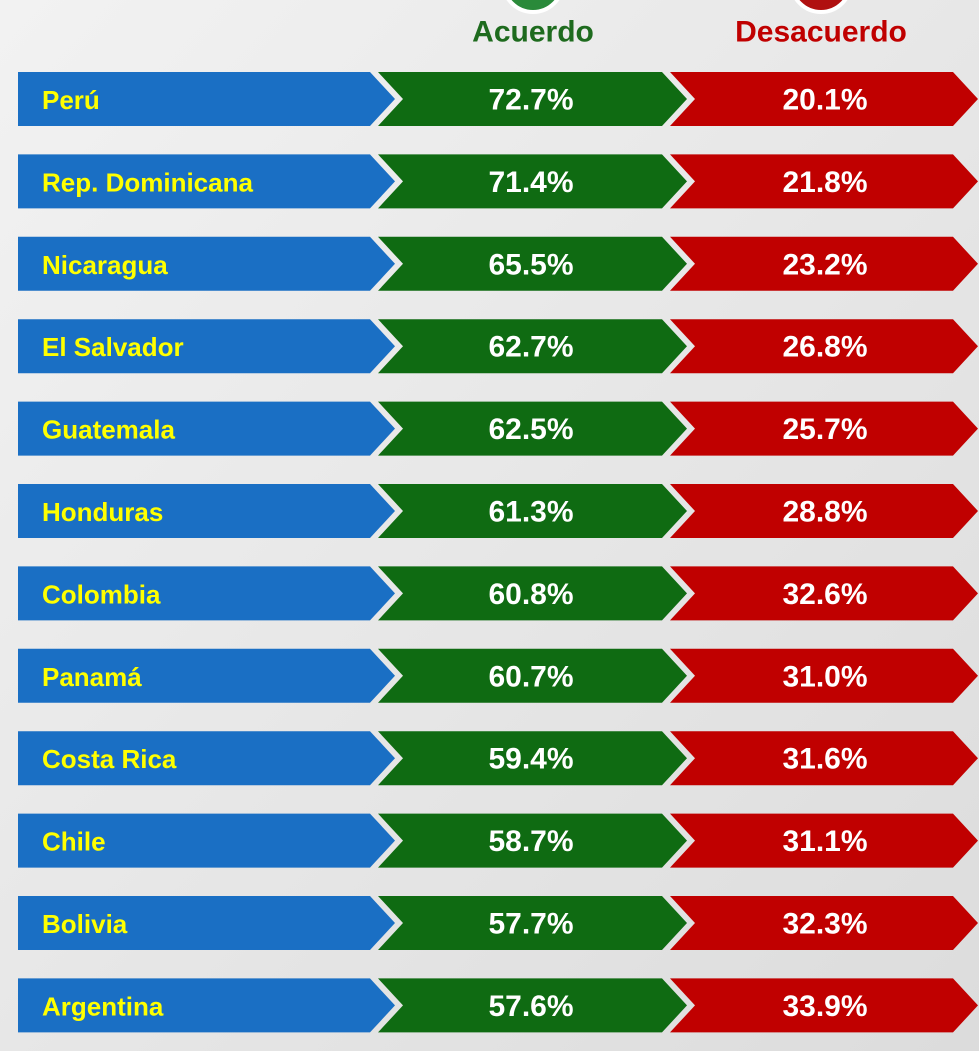  Describe the element at coordinates (533, 7) in the screenshot. I see `agree-icon` at that location.